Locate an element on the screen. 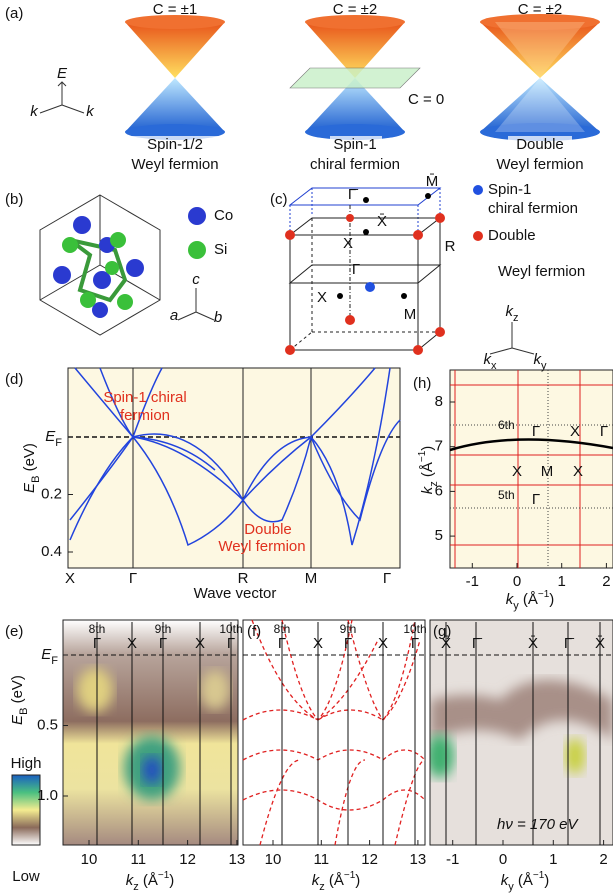 This screenshot has width=613, height=894. panel-label: (g) is located at coordinates (442, 631).